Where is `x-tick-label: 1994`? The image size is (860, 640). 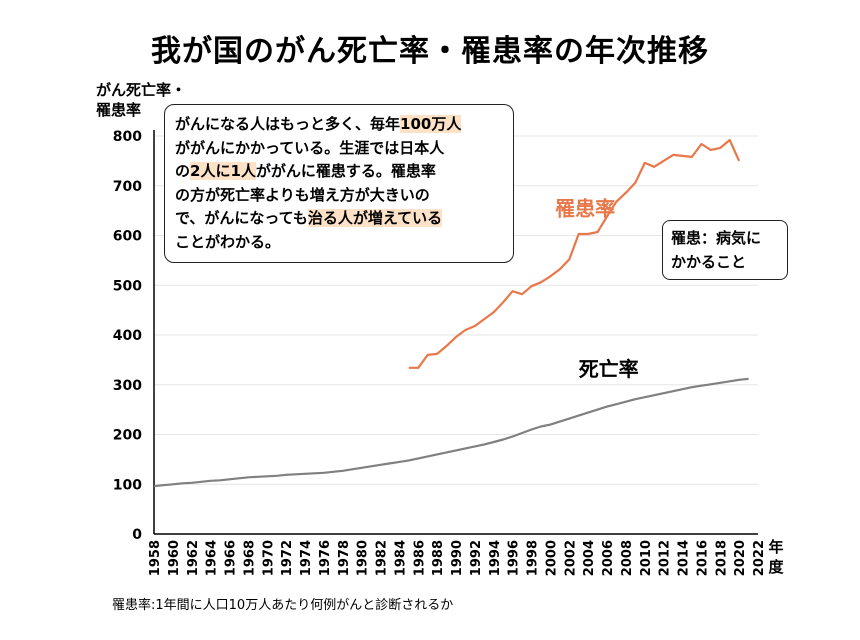
x-tick-label: 1994 is located at coordinates (495, 558).